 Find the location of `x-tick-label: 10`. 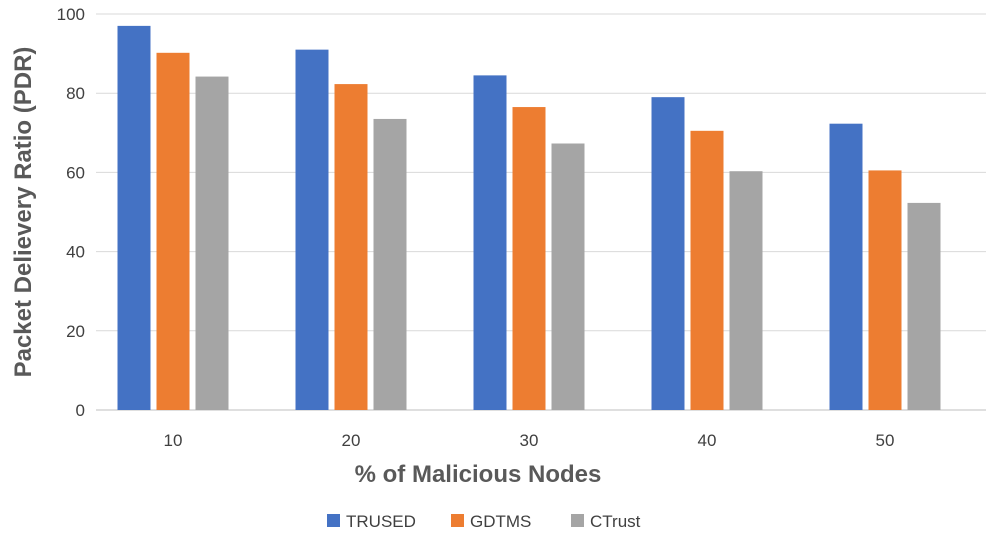

x-tick-label: 10 is located at coordinates (173, 440).